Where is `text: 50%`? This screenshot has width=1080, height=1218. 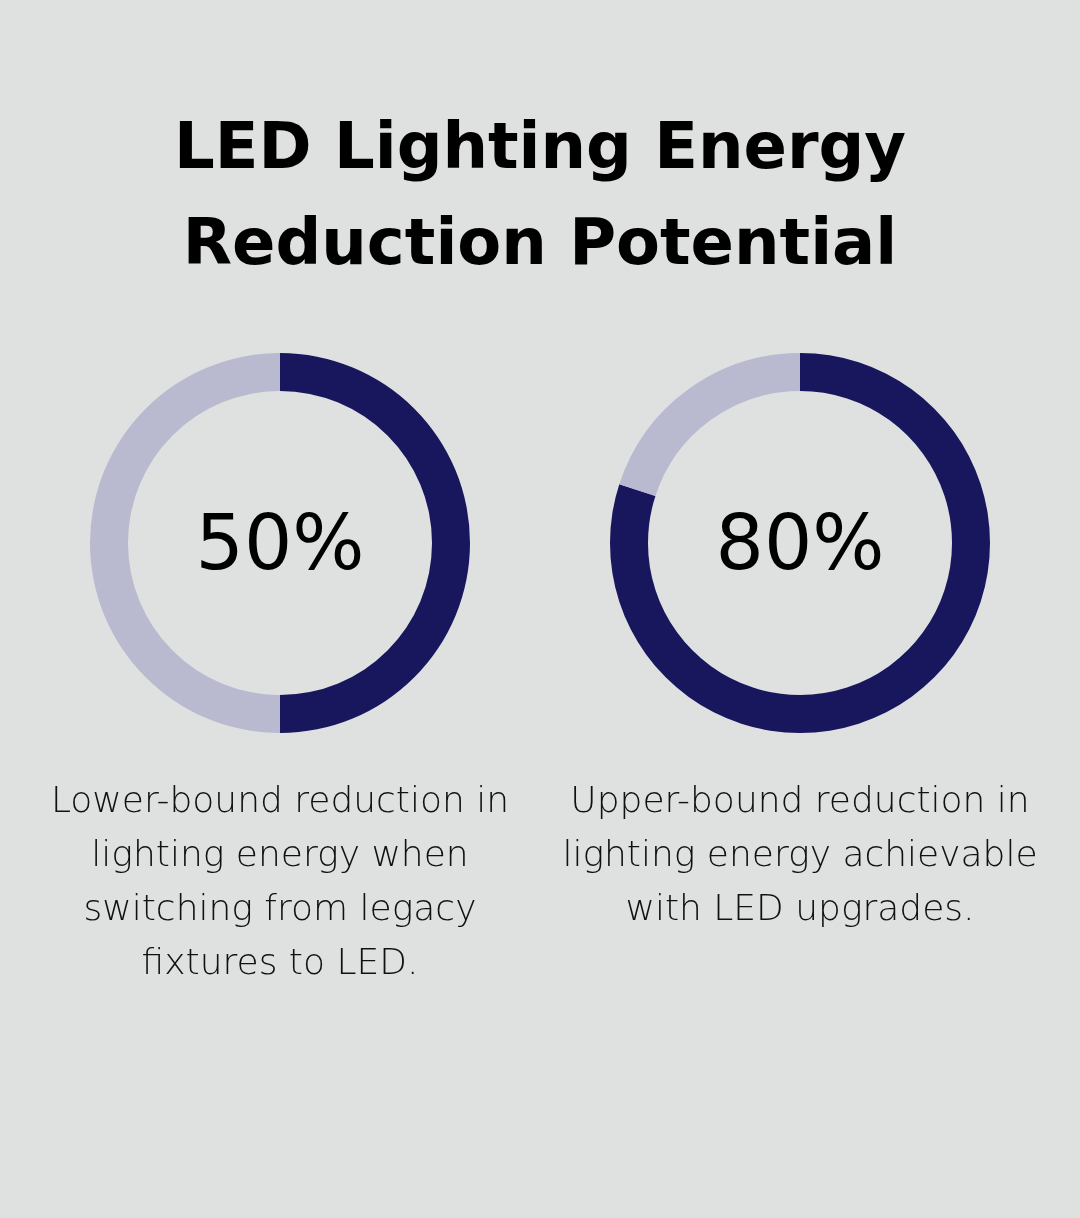 text: 50% is located at coordinates (280, 543).